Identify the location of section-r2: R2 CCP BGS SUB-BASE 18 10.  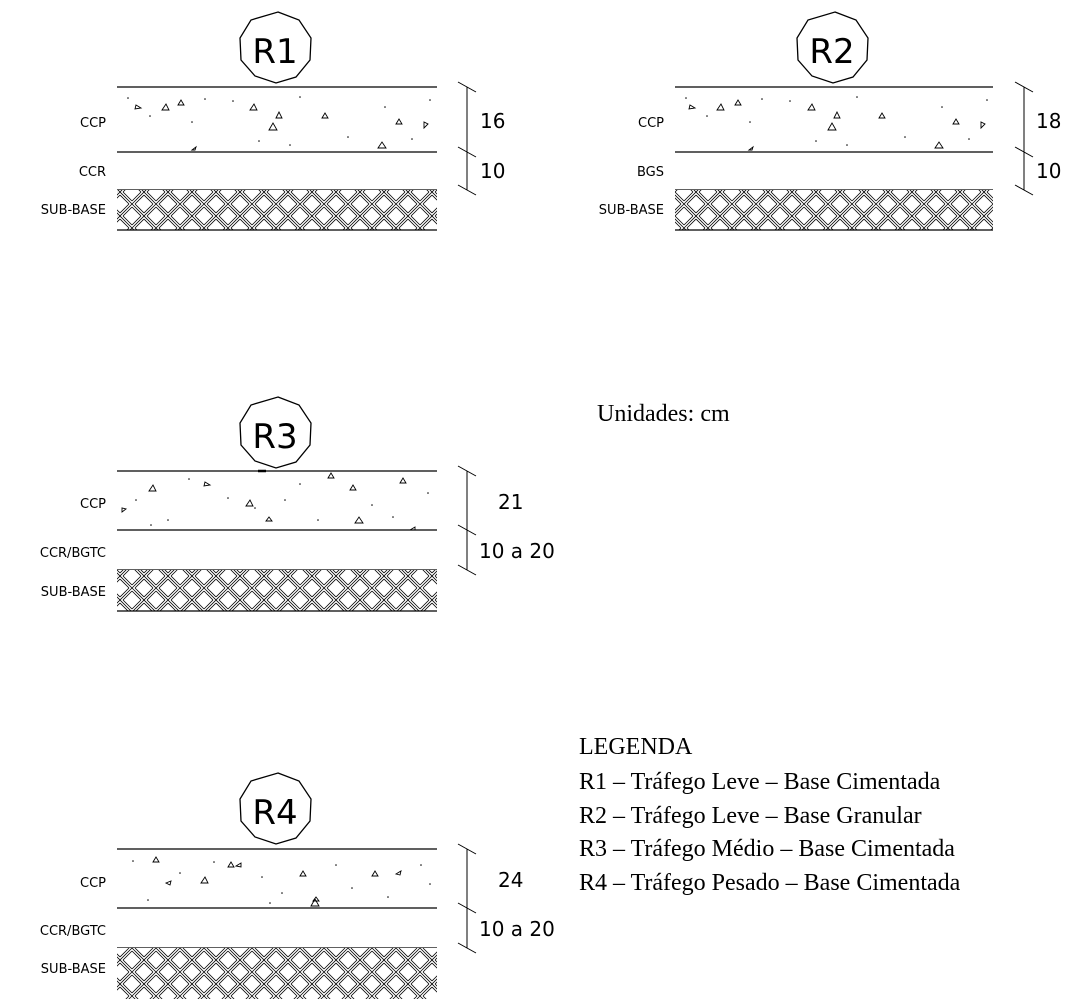
(830, 121).